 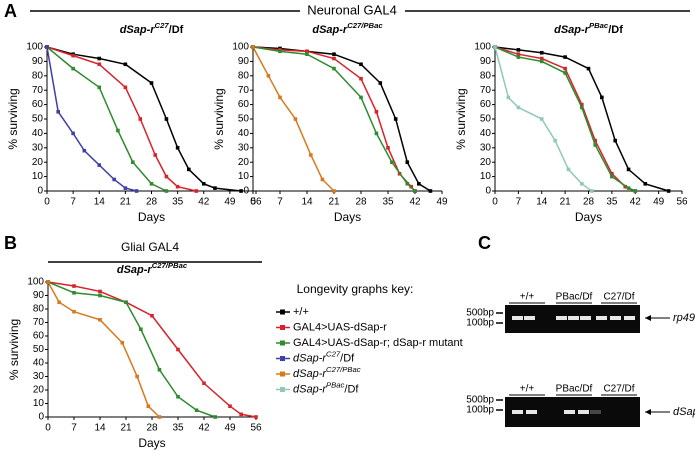 I want to click on text-part: C27, so click(x=162, y=25).